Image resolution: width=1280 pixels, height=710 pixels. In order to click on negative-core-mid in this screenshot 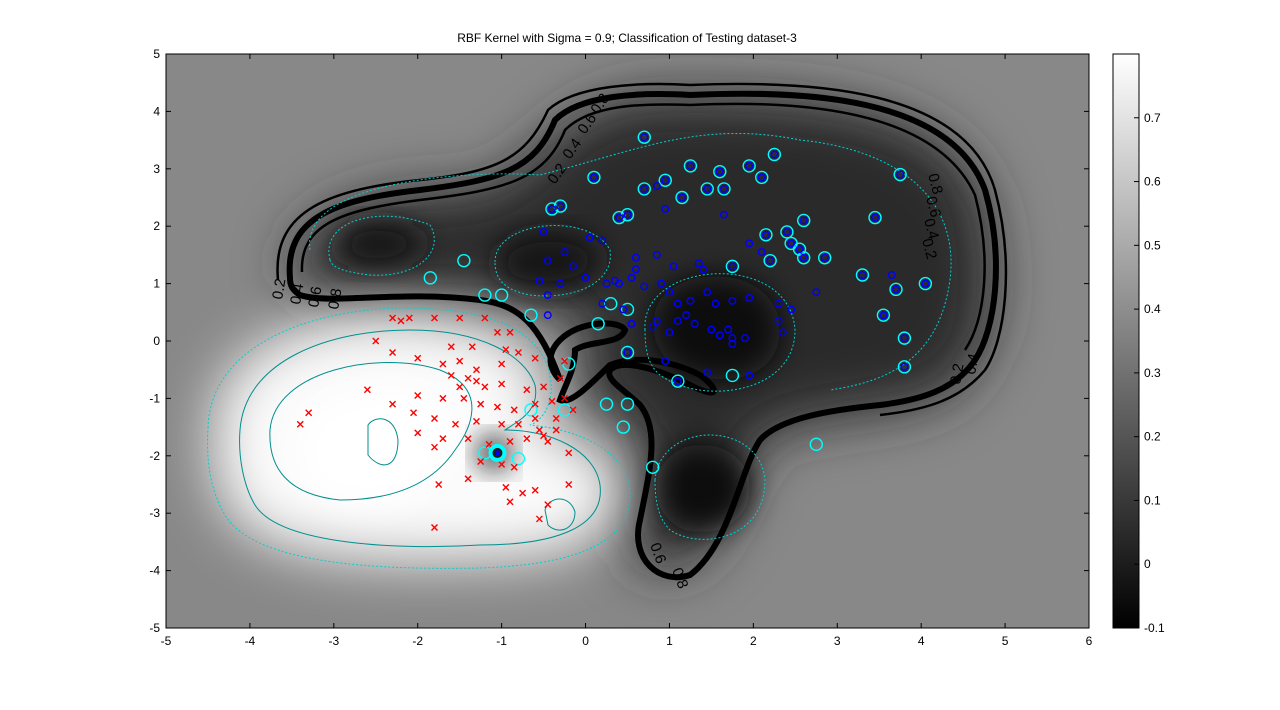, I will do `click(548, 261)`.